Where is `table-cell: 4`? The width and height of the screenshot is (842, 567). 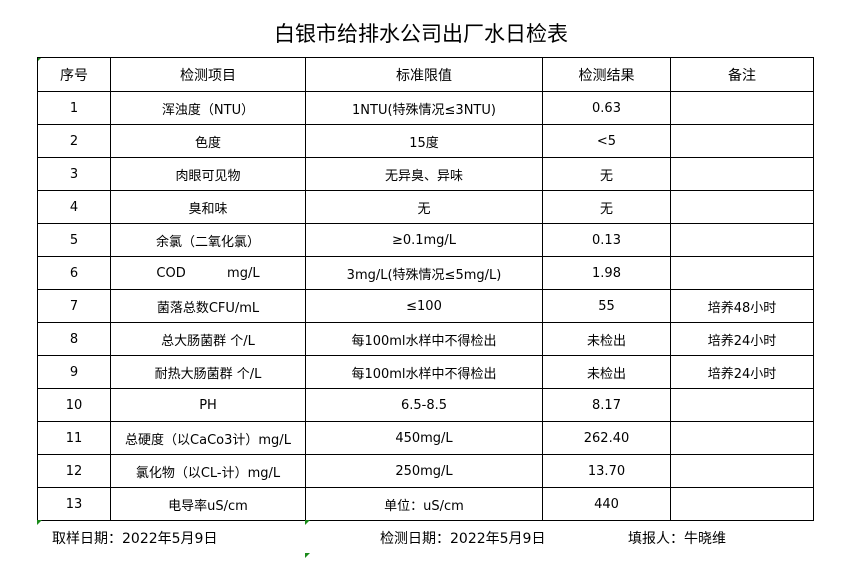 table-cell: 4 is located at coordinates (74, 207).